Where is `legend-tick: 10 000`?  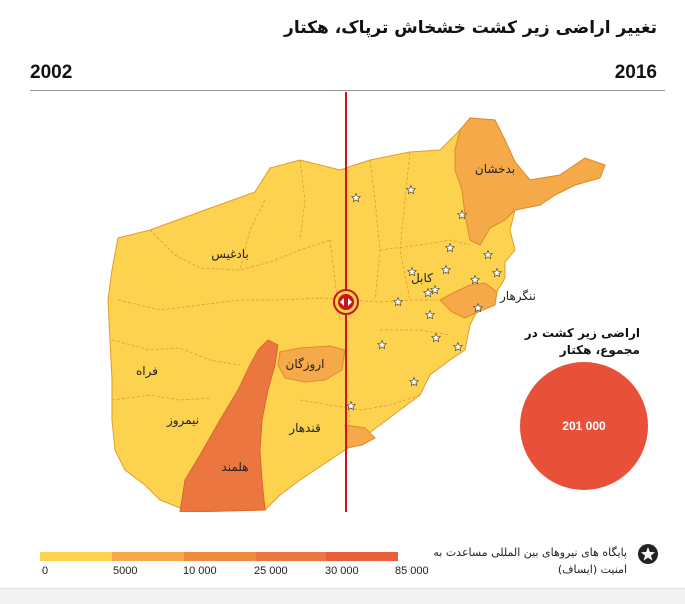
legend-tick: 10 000 is located at coordinates (200, 571).